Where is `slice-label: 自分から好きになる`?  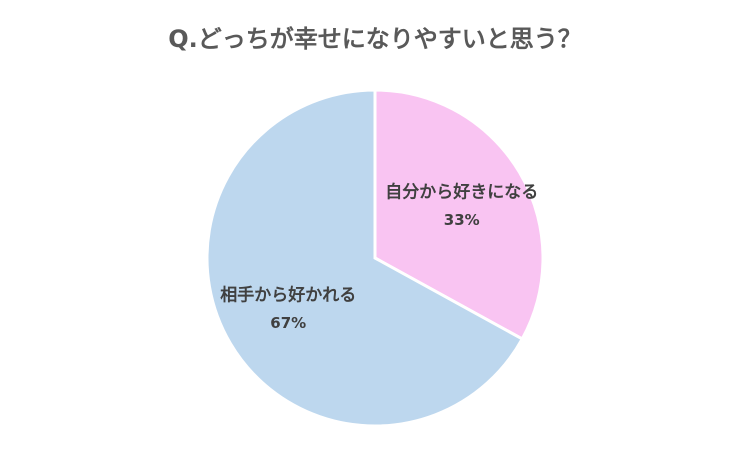 slice-label: 自分から好きになる is located at coordinates (461, 192).